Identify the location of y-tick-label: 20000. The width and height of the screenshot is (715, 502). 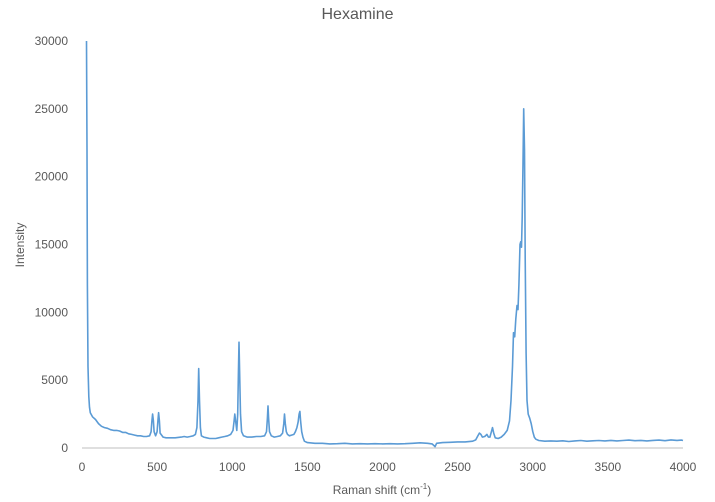
(52, 177).